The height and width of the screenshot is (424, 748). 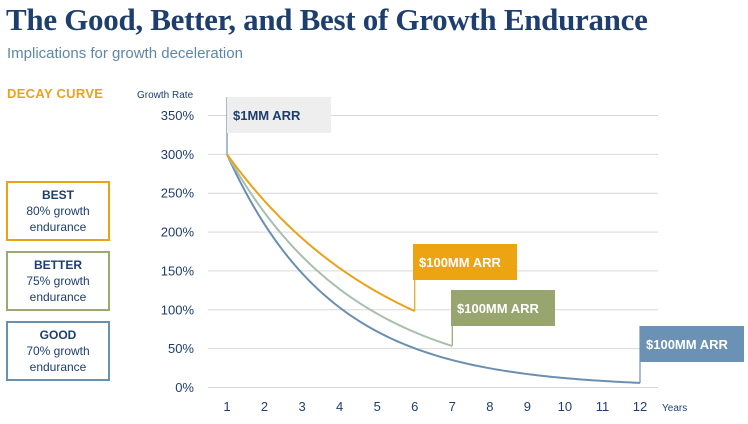 I want to click on legend-name: GOOD, so click(x=58, y=335).